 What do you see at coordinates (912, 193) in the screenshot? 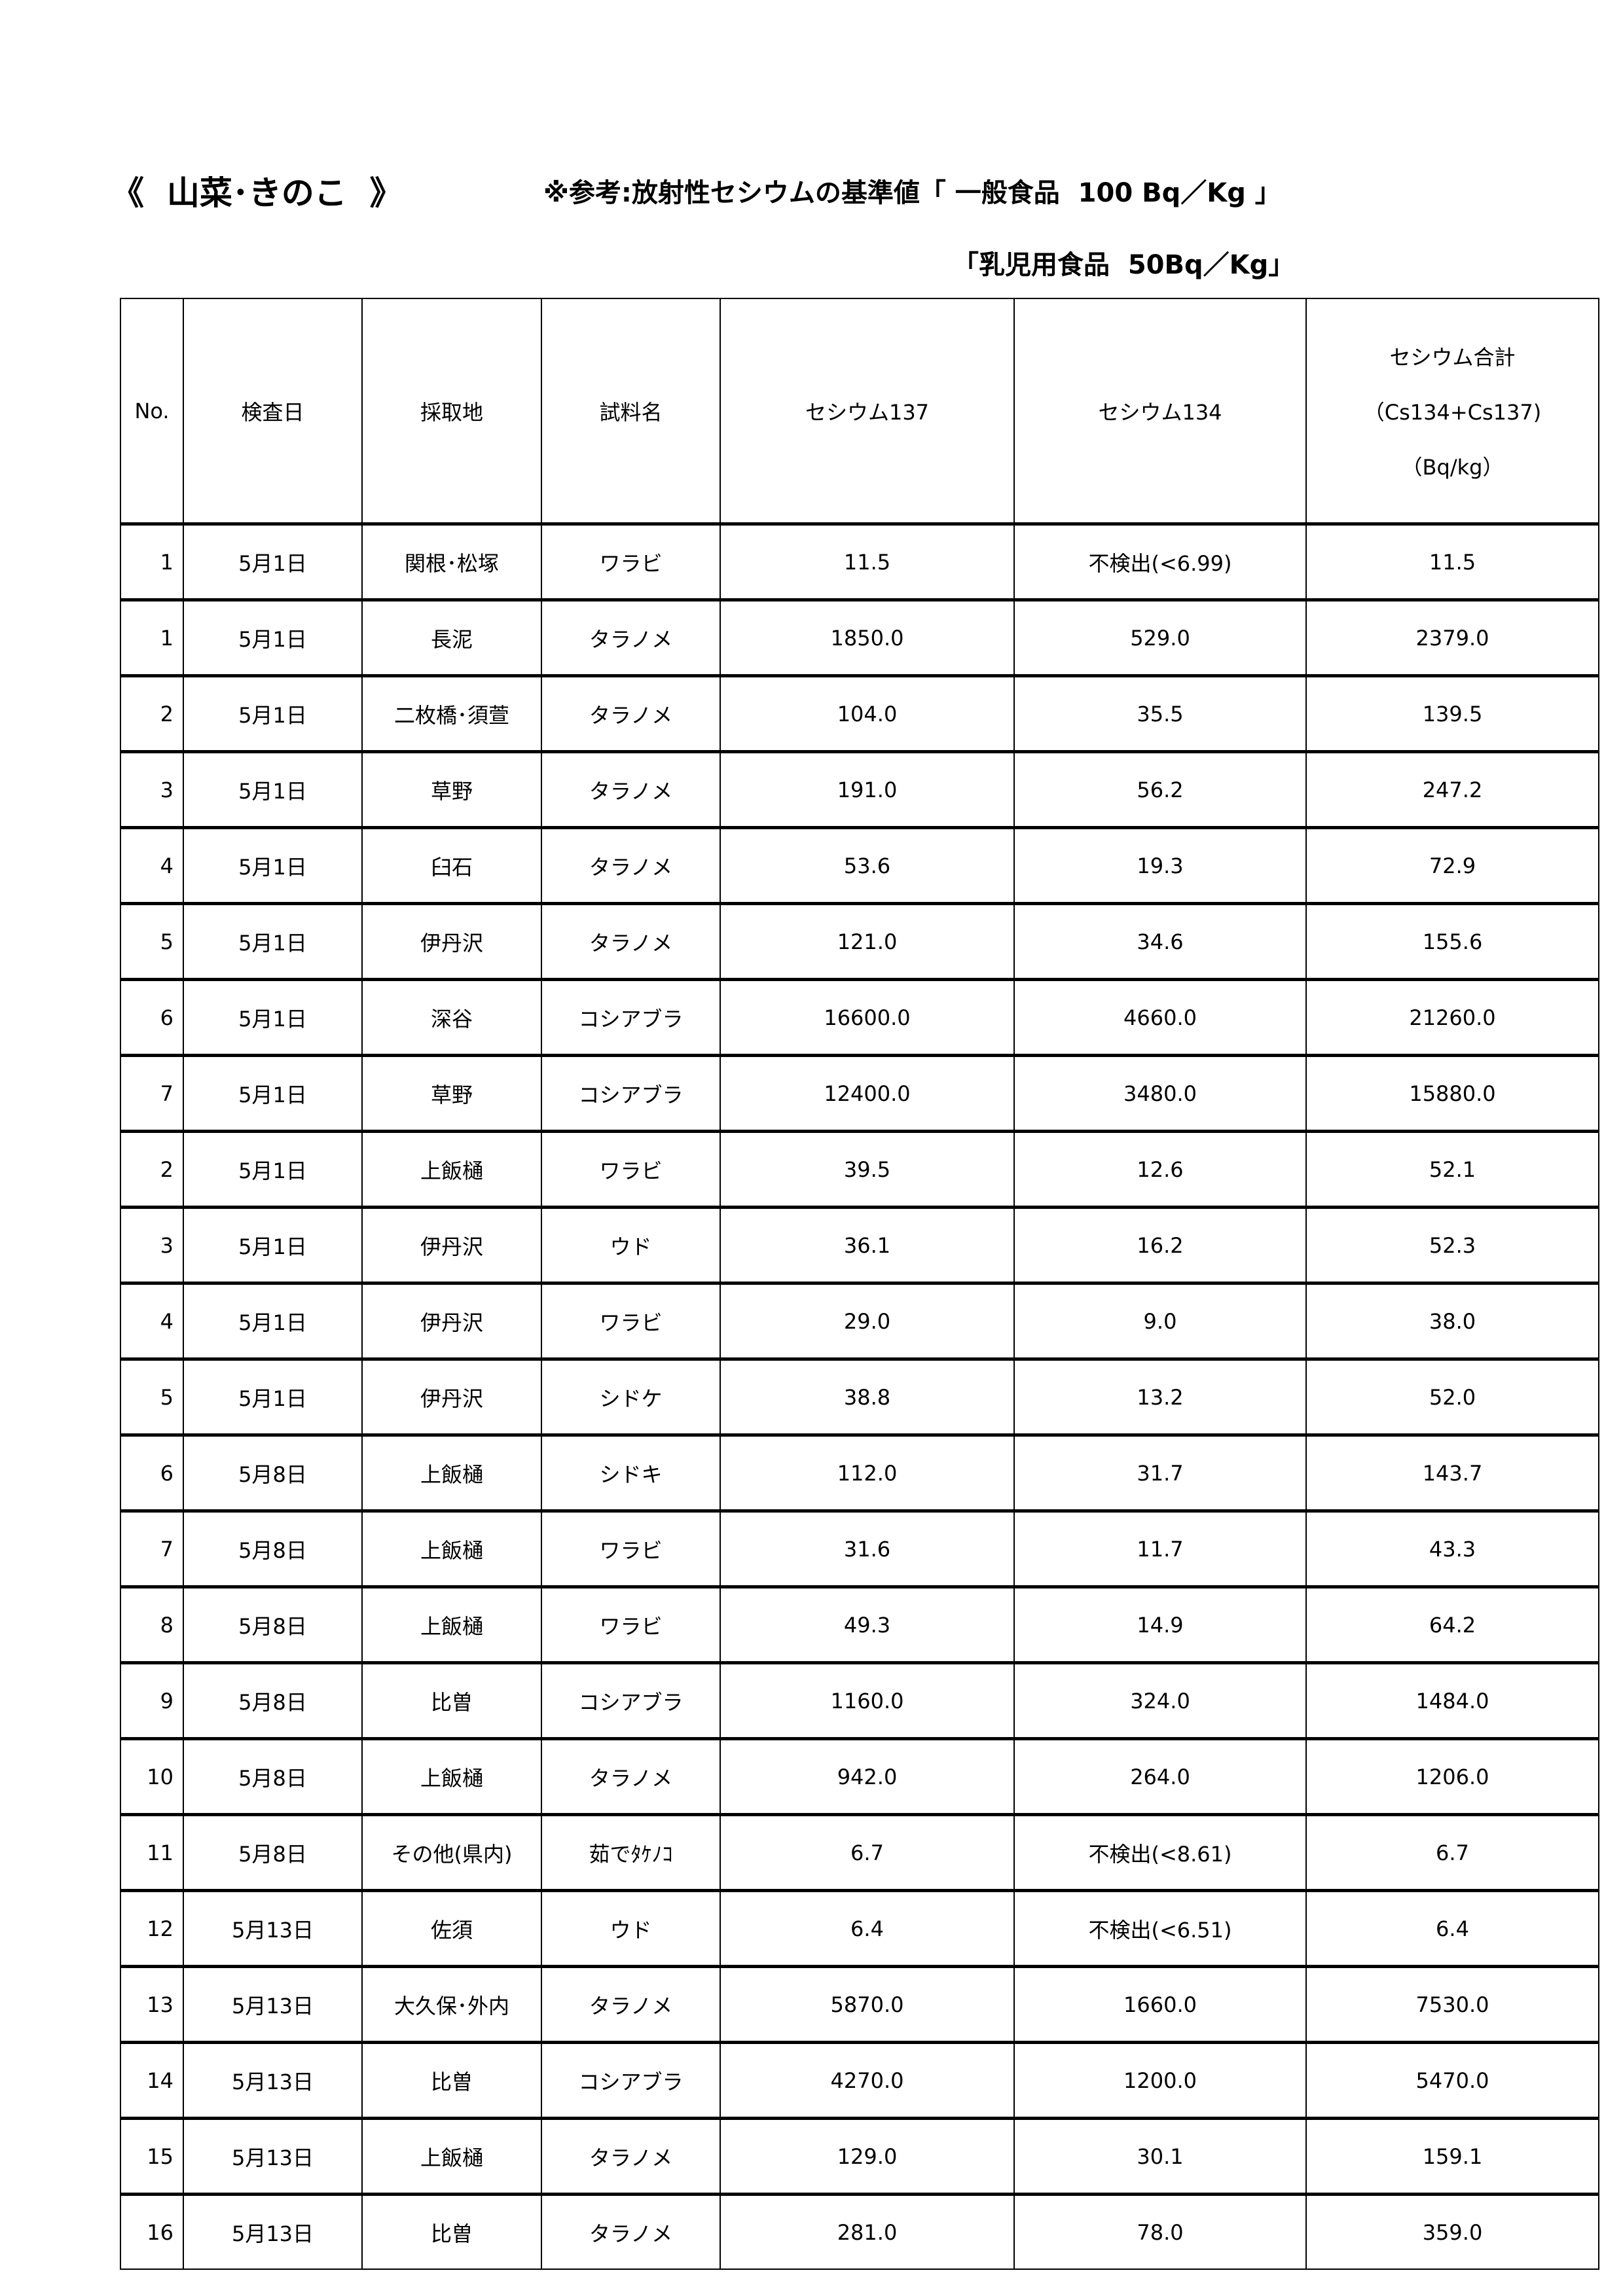
I see `reference-general-food: ※参考:放射性セシウムの基準値「 一般食品 100 Bq／Kg 」` at bounding box center [912, 193].